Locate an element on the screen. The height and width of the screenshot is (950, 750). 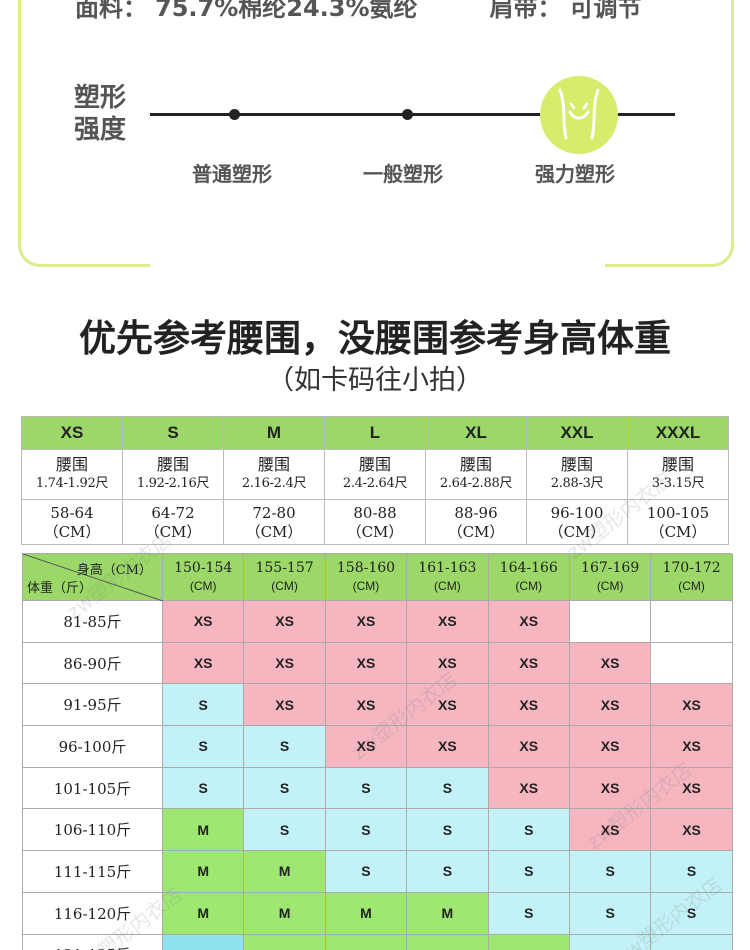
height-header-cell: 150-154 (CM) is located at coordinates (204, 577).